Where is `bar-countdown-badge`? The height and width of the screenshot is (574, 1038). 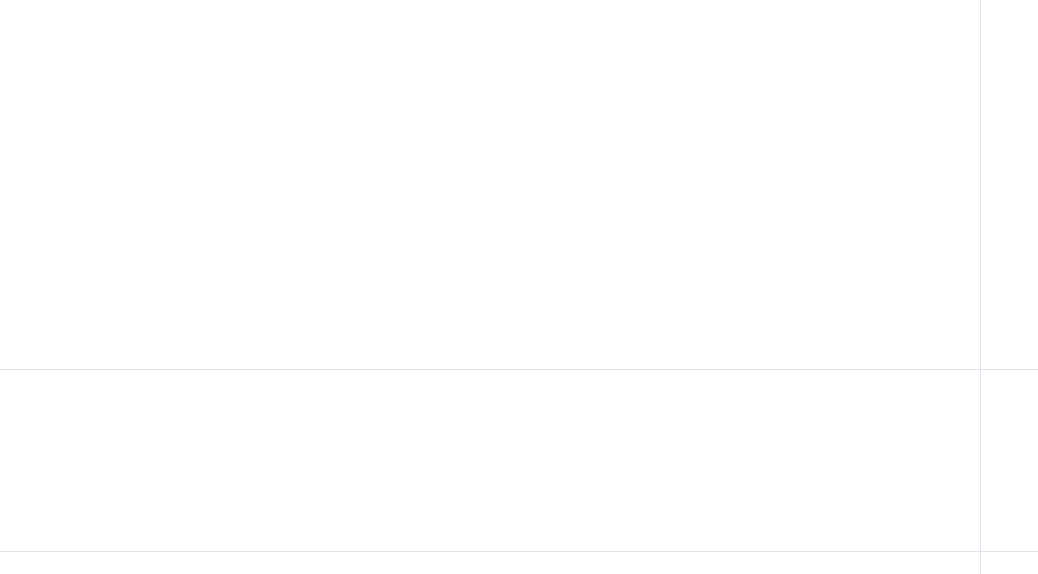 bar-countdown-badge is located at coordinates (1009, 170).